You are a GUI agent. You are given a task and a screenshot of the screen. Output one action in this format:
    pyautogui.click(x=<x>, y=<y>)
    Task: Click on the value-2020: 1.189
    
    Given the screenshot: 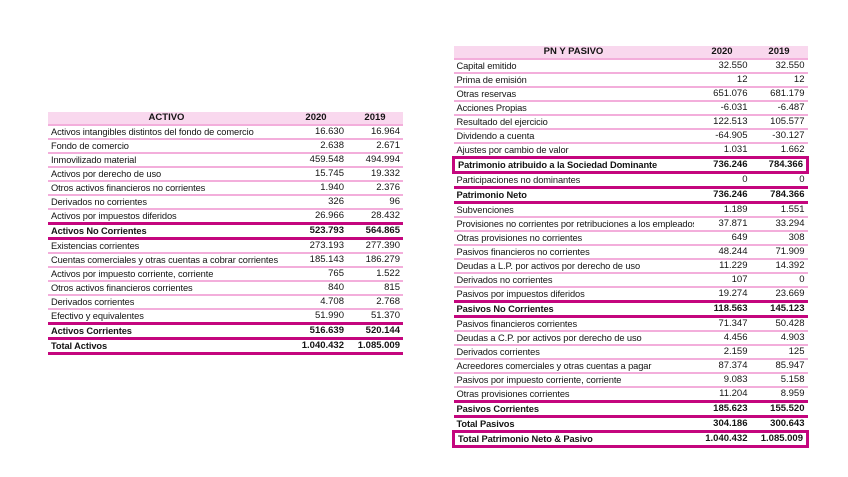 What is the action you would take?
    pyautogui.click(x=722, y=210)
    